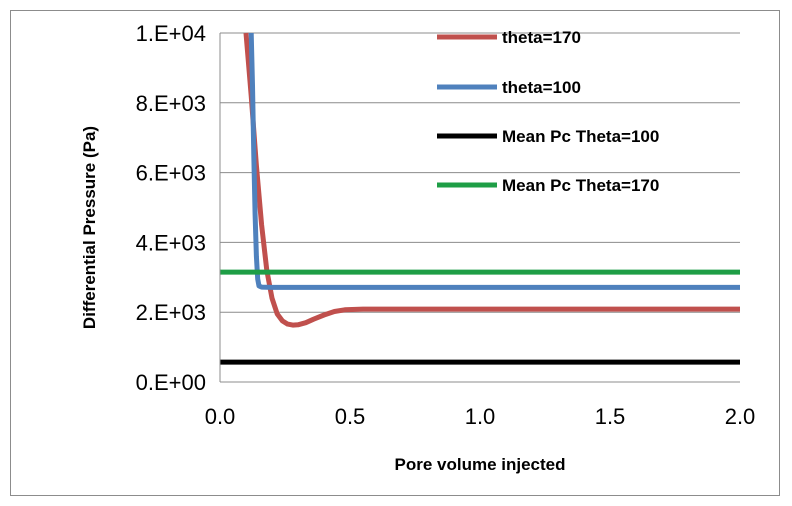 This screenshot has height=506, width=792. Describe the element at coordinates (171, 33) in the screenshot. I see `y-tick-label-5: 1.E+04` at that location.